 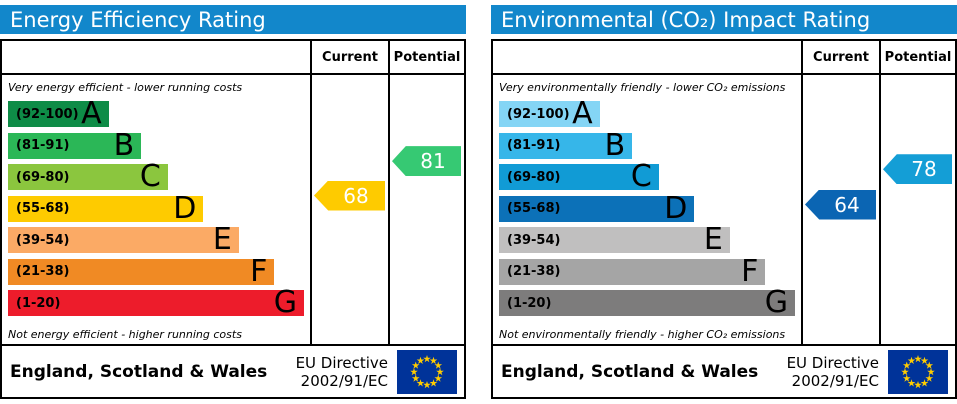 What do you see at coordinates (840, 204) in the screenshot?
I see `current-rating-arrow: 64` at bounding box center [840, 204].